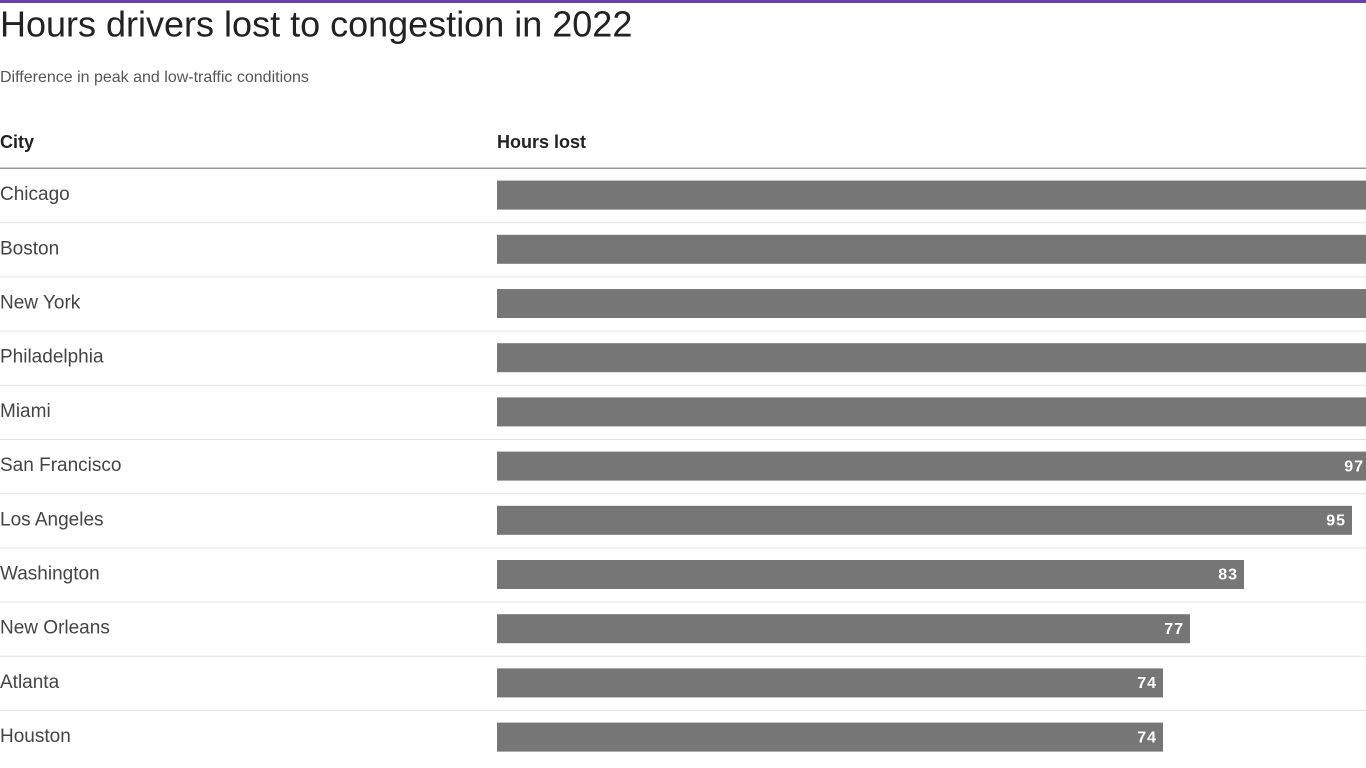 The height and width of the screenshot is (768, 1366). Describe the element at coordinates (1354, 466) in the screenshot. I see `value-label: 97` at that location.